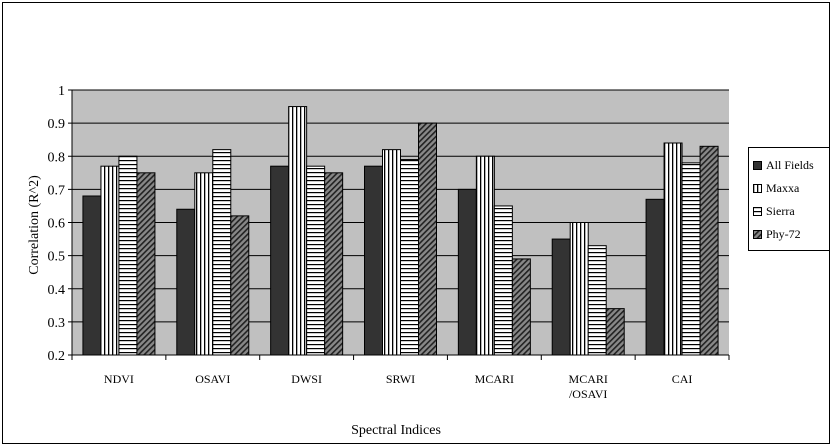  What do you see at coordinates (61, 91) in the screenshot?
I see `y-tick-label: 1` at bounding box center [61, 91].